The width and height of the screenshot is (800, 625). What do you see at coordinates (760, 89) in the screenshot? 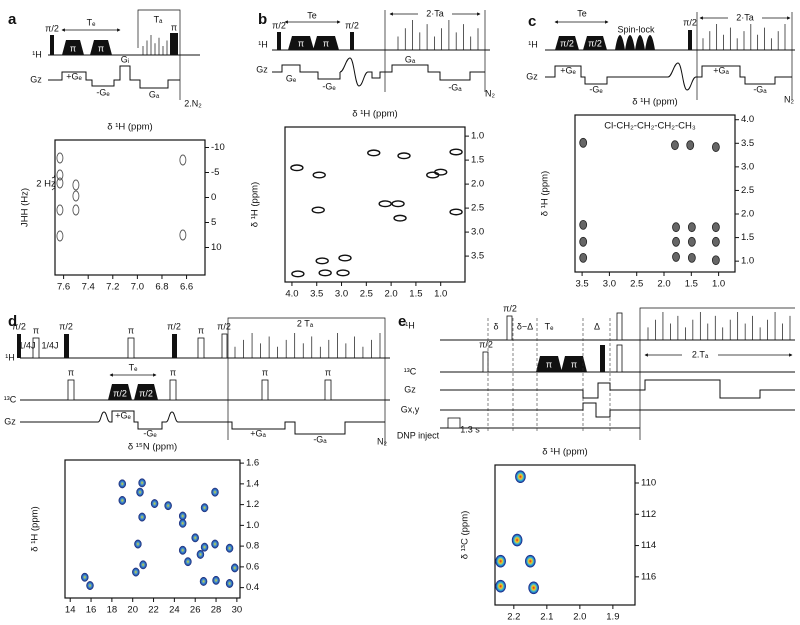
I see `sequence-label: -Gₐ` at bounding box center [760, 89].